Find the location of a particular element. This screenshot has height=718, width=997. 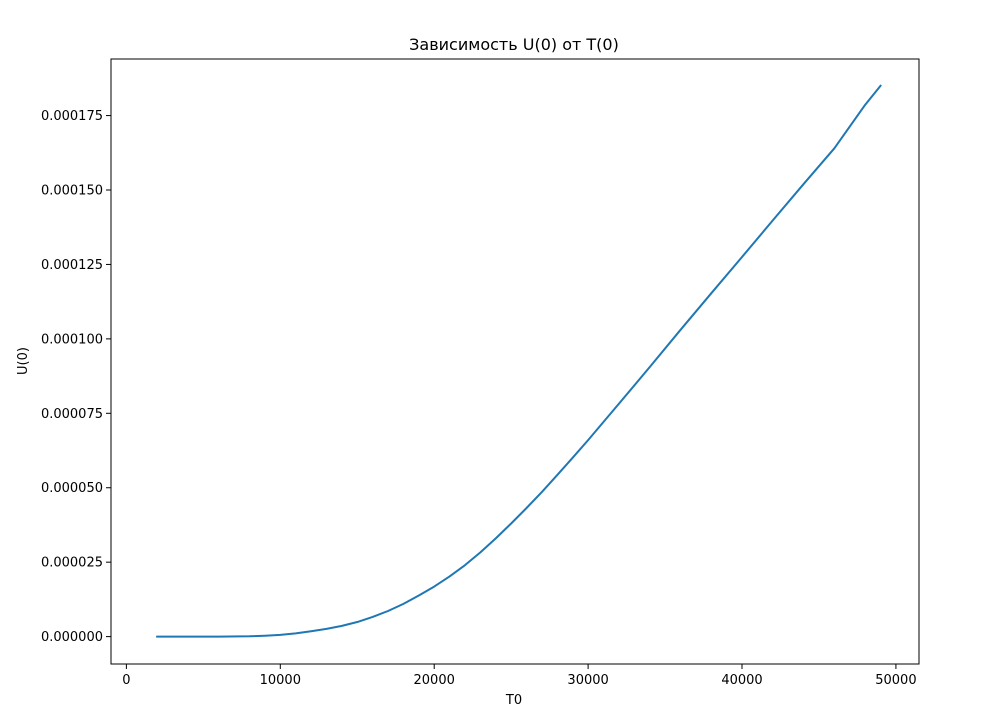

y-axis-label: U(0) is located at coordinates (23, 361).